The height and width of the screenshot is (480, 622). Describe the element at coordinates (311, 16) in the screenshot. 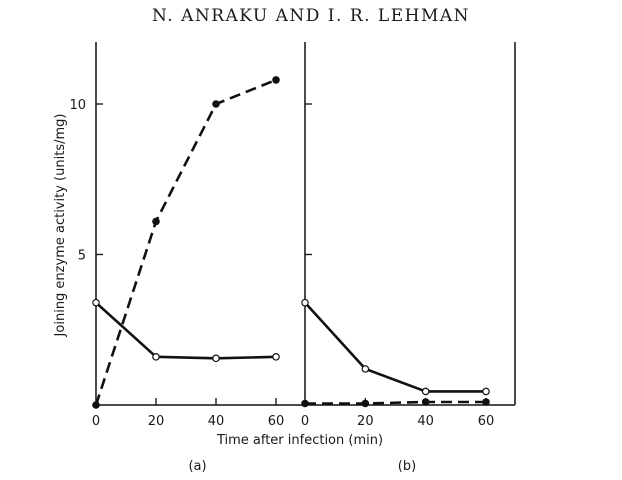

I see `page-header: N. ANRAKU AND I. R. LEHMAN` at that location.